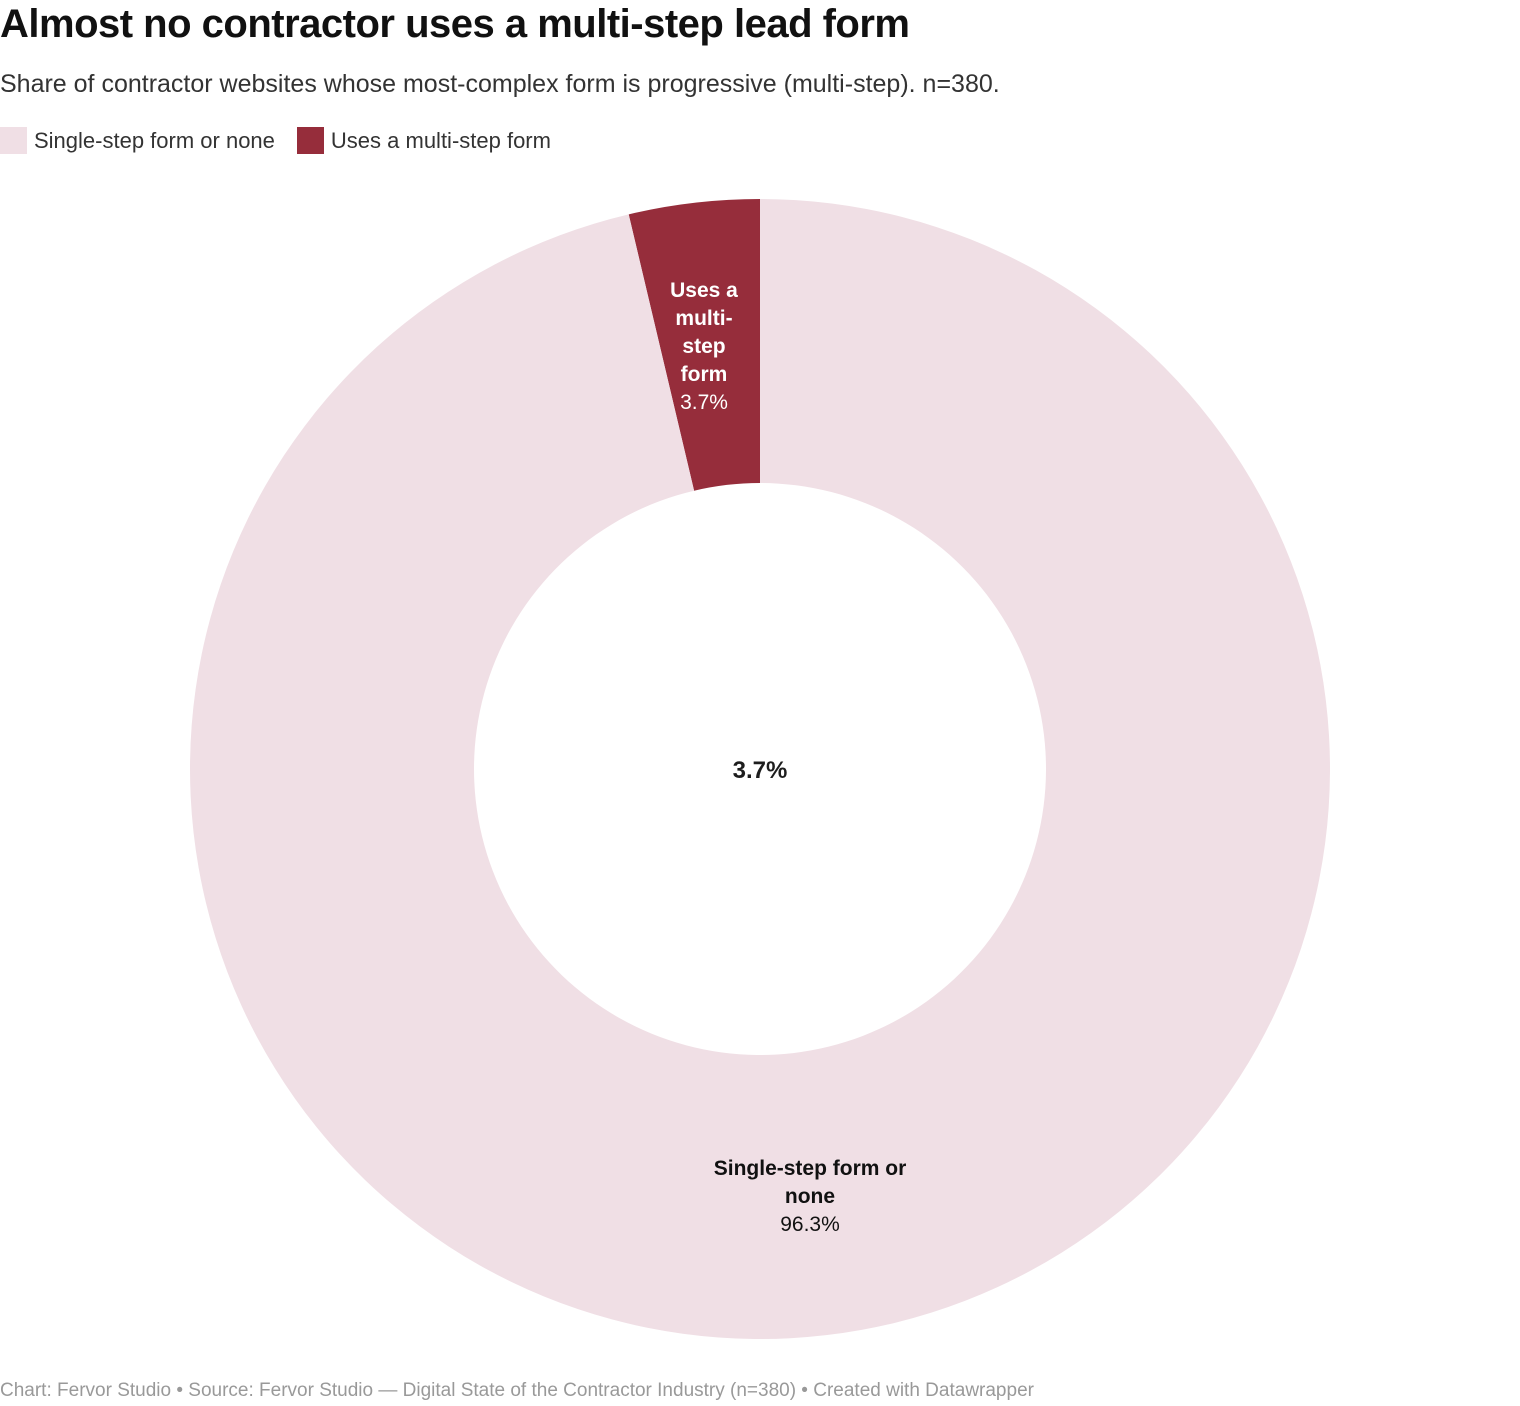  What do you see at coordinates (704, 346) in the screenshot?
I see `slice-label-uses-a-multi-step-form: Uses a multi-step form 3.7%` at bounding box center [704, 346].